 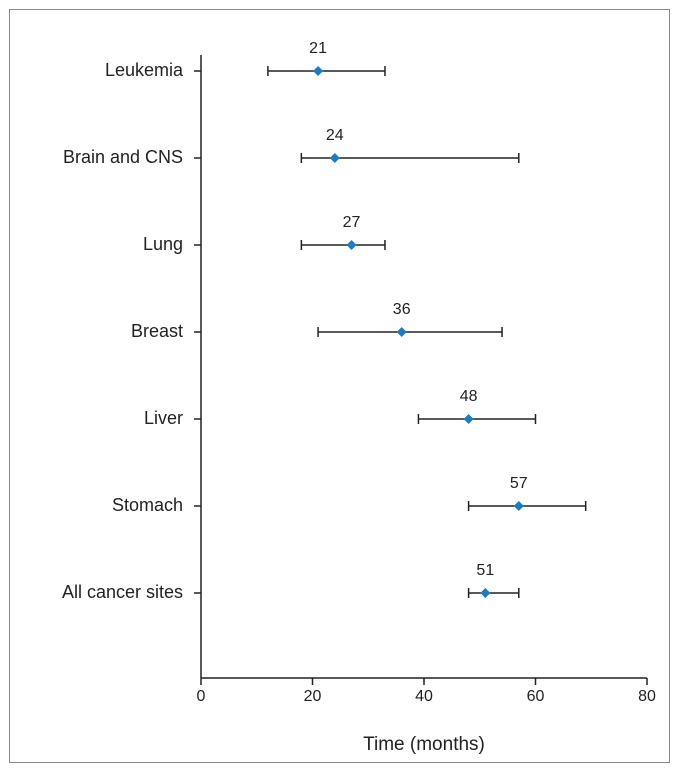 I want to click on value-label: 48, so click(x=469, y=396).